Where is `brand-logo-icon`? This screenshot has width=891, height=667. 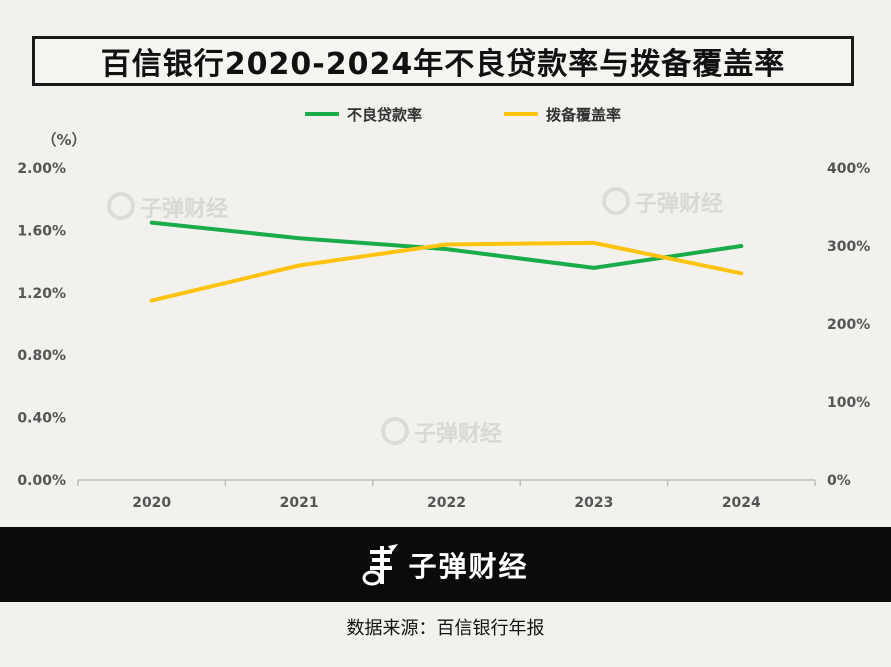
brand-logo-icon is located at coordinates (380, 564).